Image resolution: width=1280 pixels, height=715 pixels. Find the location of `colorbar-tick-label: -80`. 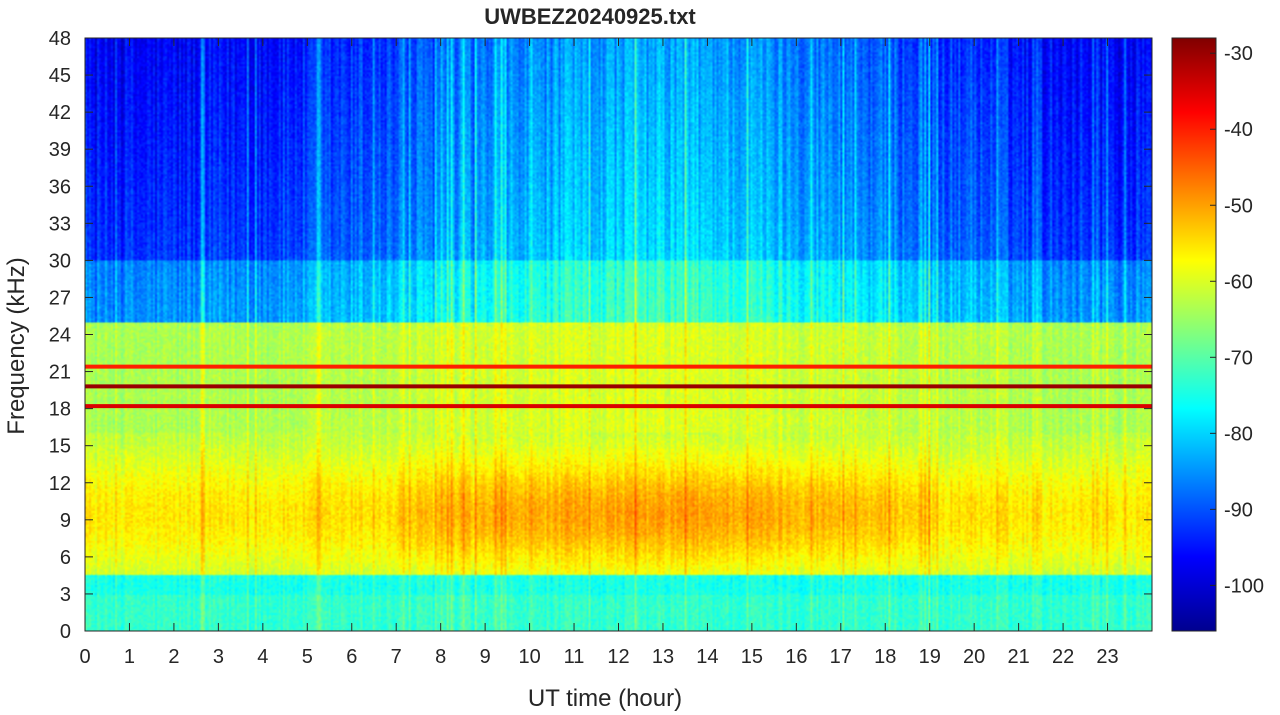

colorbar-tick-label: -80 is located at coordinates (1238, 434).